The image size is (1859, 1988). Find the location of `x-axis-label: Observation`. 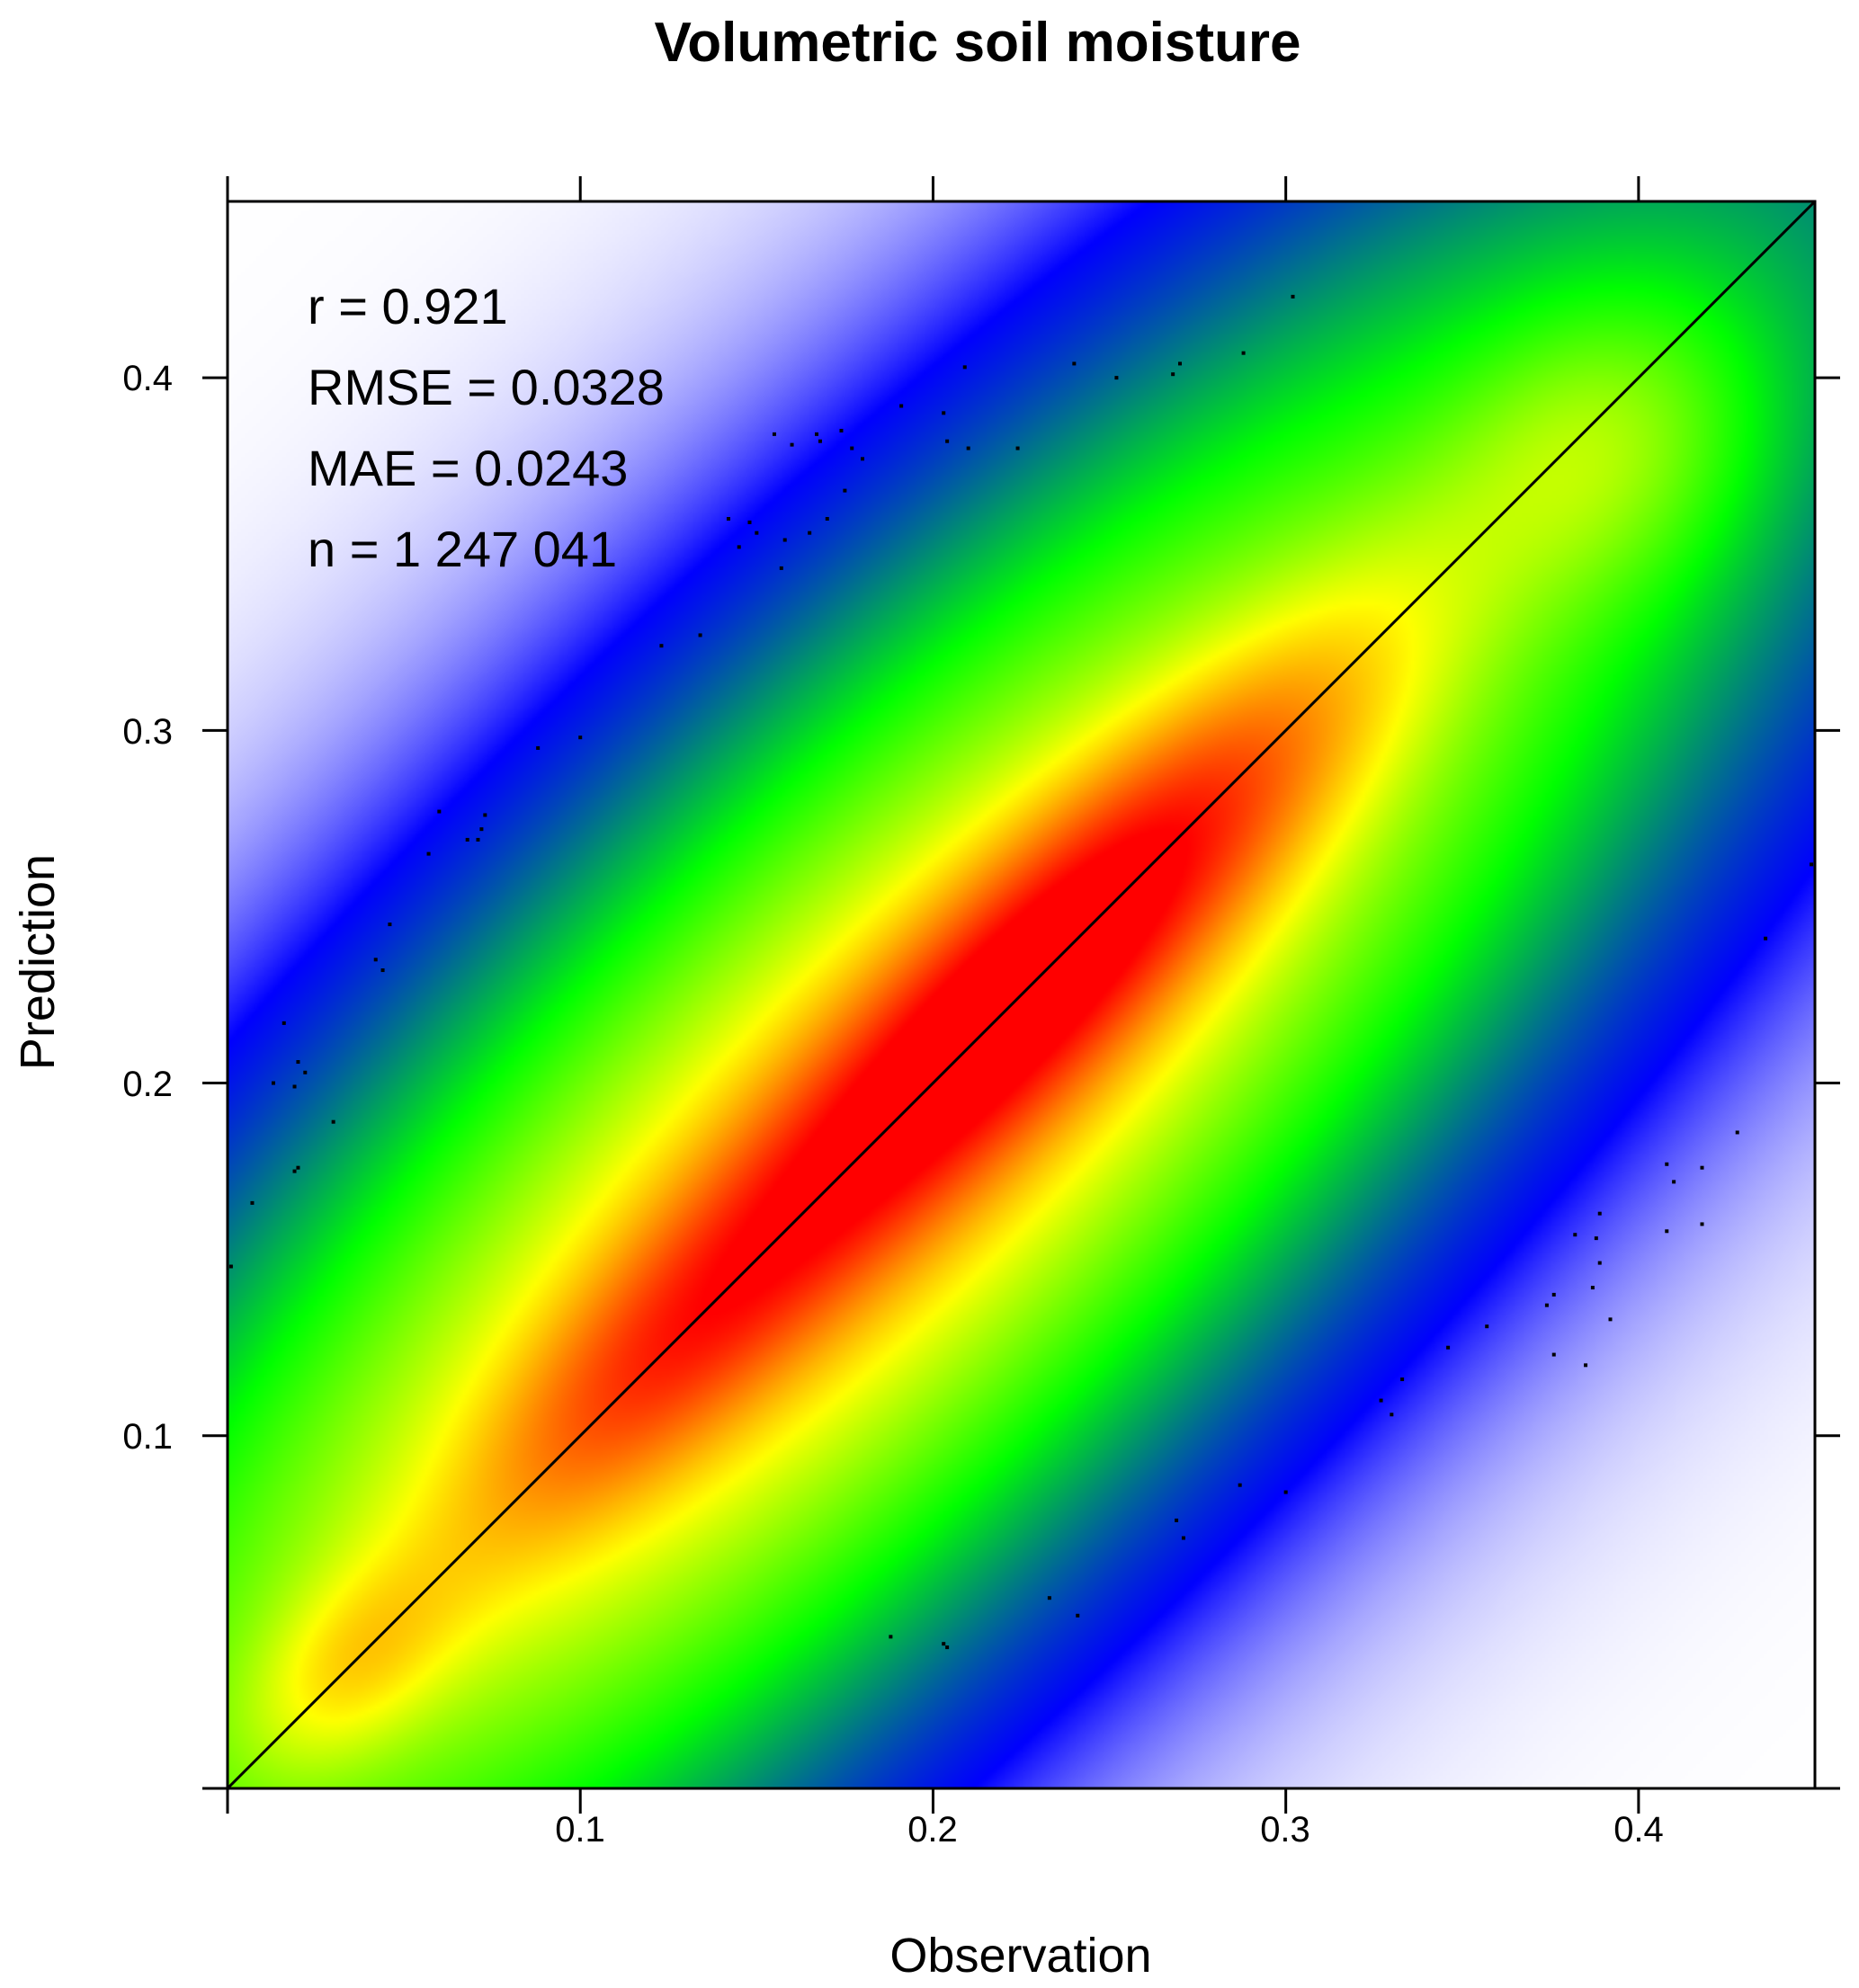

x-axis-label: Observation is located at coordinates (1020, 1956).